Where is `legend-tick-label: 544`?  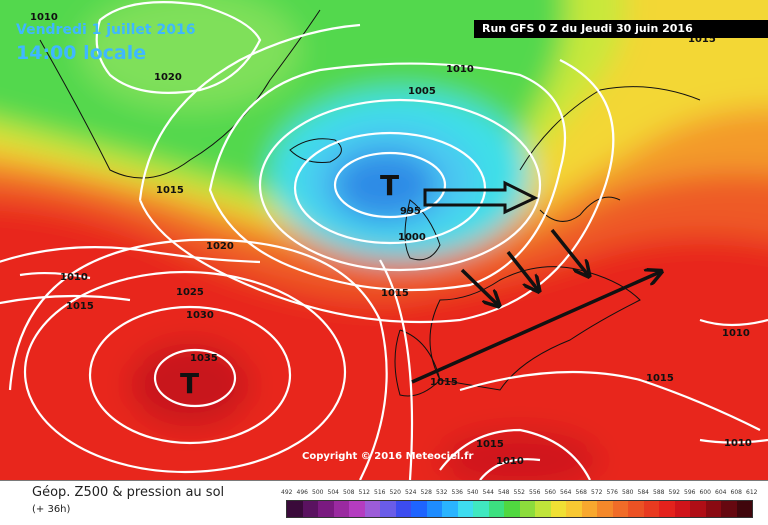
legend-tick-label: 544 is located at coordinates (488, 492).